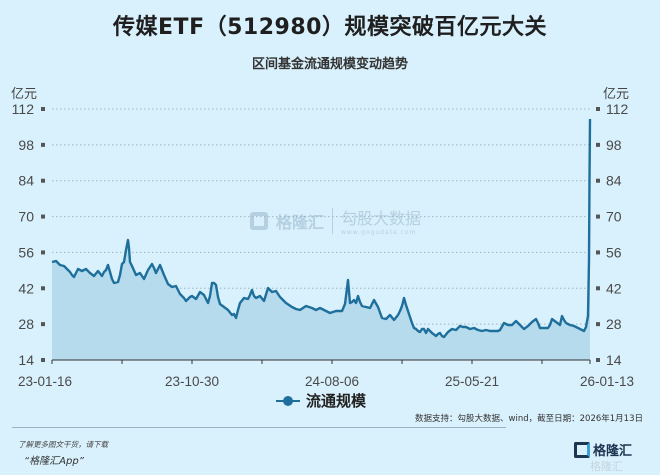  Describe the element at coordinates (381, 218) in the screenshot. I see `watermark-partner: 勾股大数据` at that location.